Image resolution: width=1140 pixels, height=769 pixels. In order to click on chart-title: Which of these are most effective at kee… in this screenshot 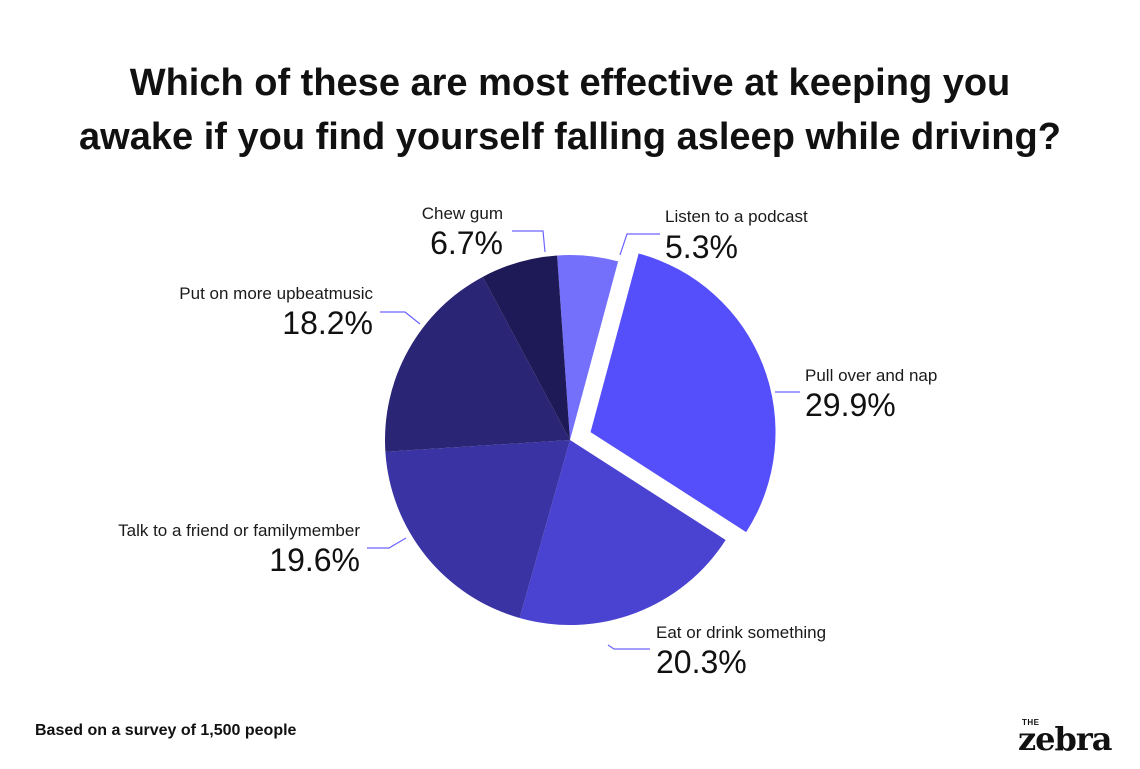, I will do `click(570, 110)`.